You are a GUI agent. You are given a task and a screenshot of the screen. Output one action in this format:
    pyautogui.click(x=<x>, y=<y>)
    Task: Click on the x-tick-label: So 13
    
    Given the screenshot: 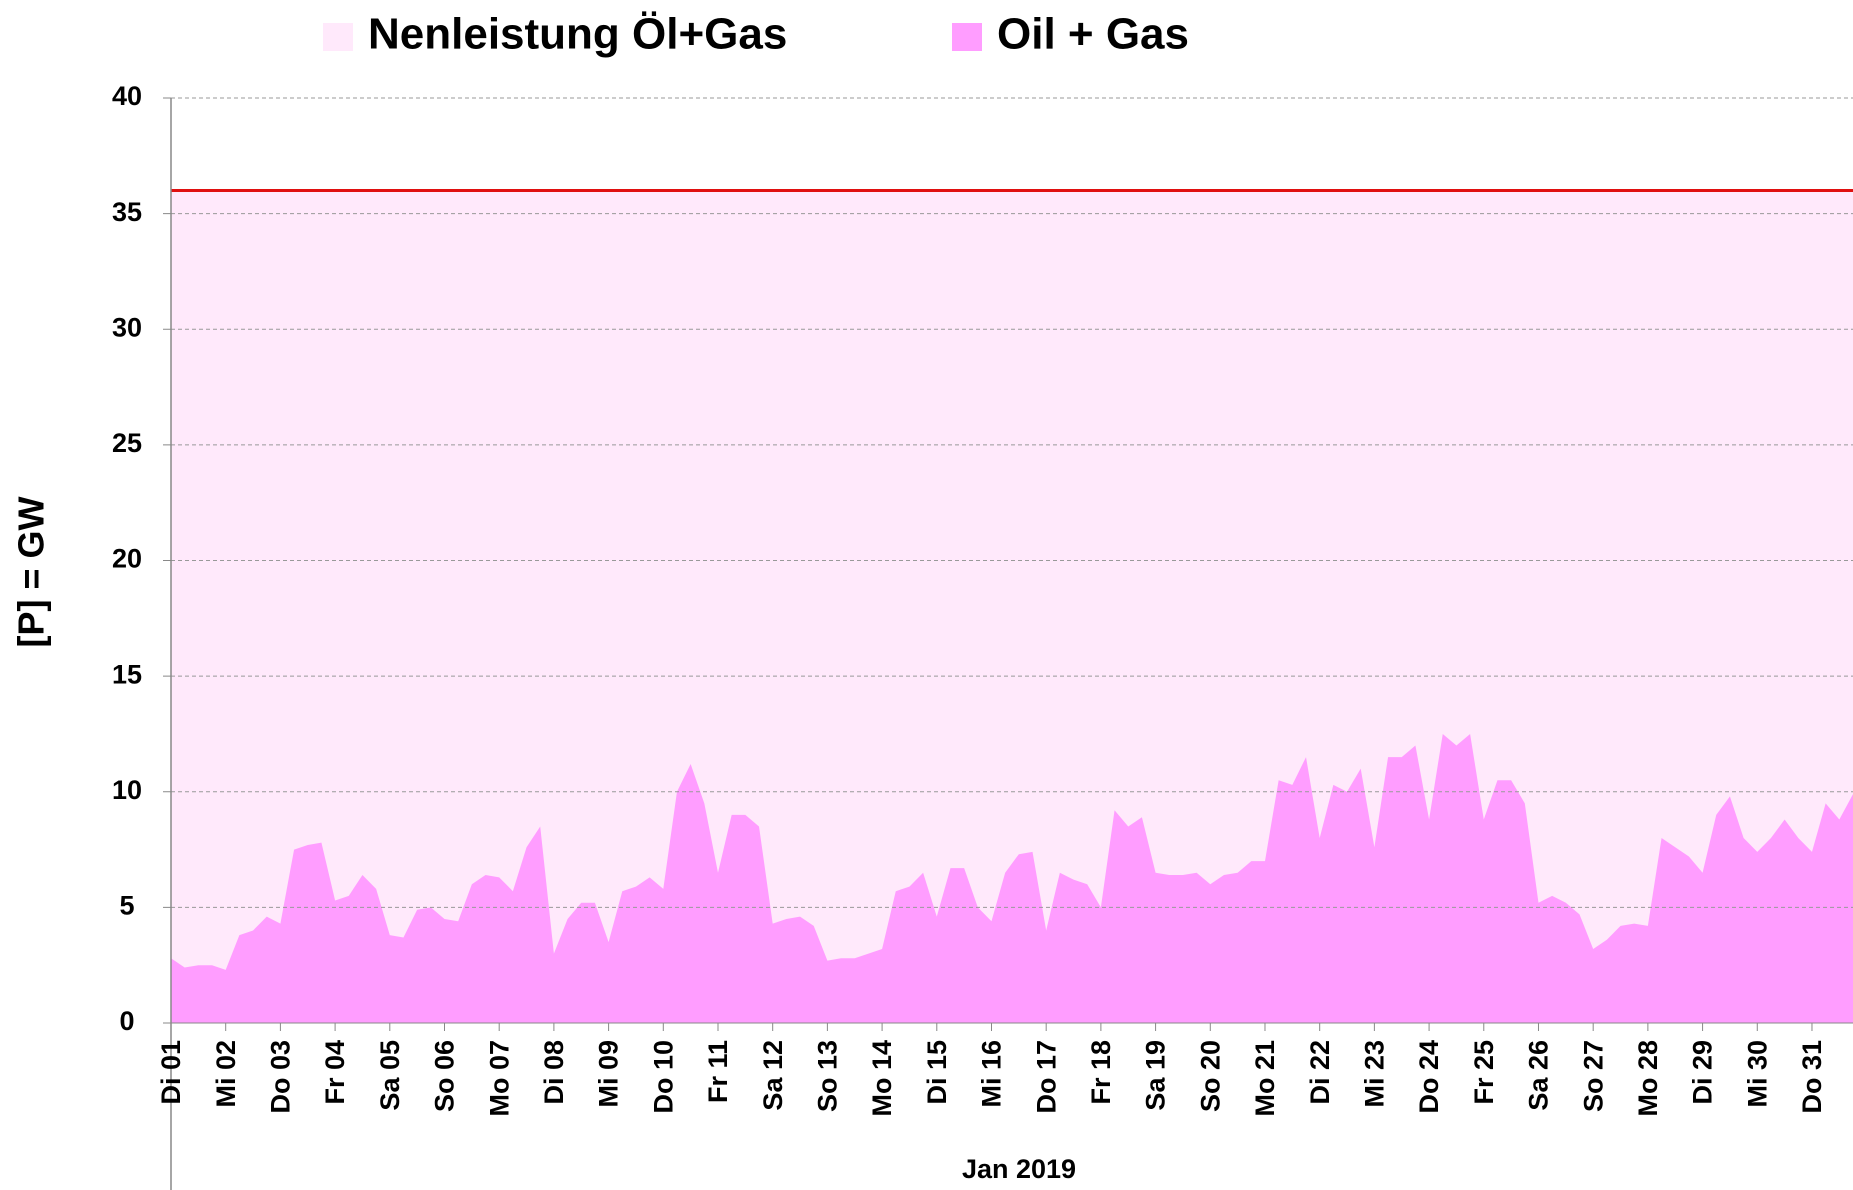 What is the action you would take?
    pyautogui.click(x=828, y=1076)
    